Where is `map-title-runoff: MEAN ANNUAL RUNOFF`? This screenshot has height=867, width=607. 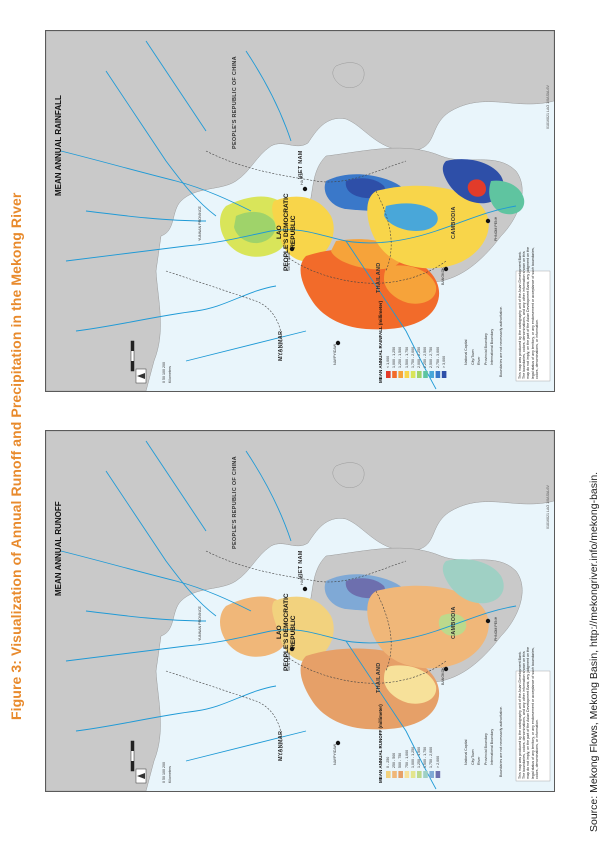
map-title-runoff: MEAN ANNUAL RUNOFF is located at coordinates (58, 548).